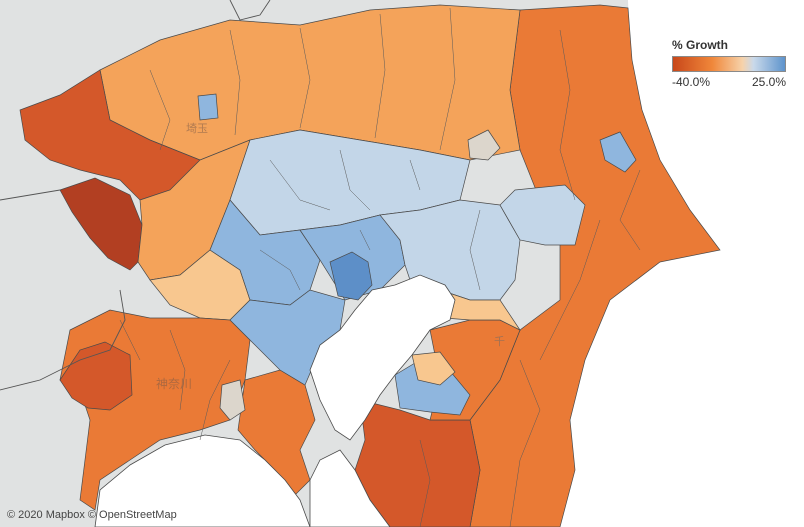 This screenshot has height=527, width=804. I want to click on region-hachioji, so click(232, 400).